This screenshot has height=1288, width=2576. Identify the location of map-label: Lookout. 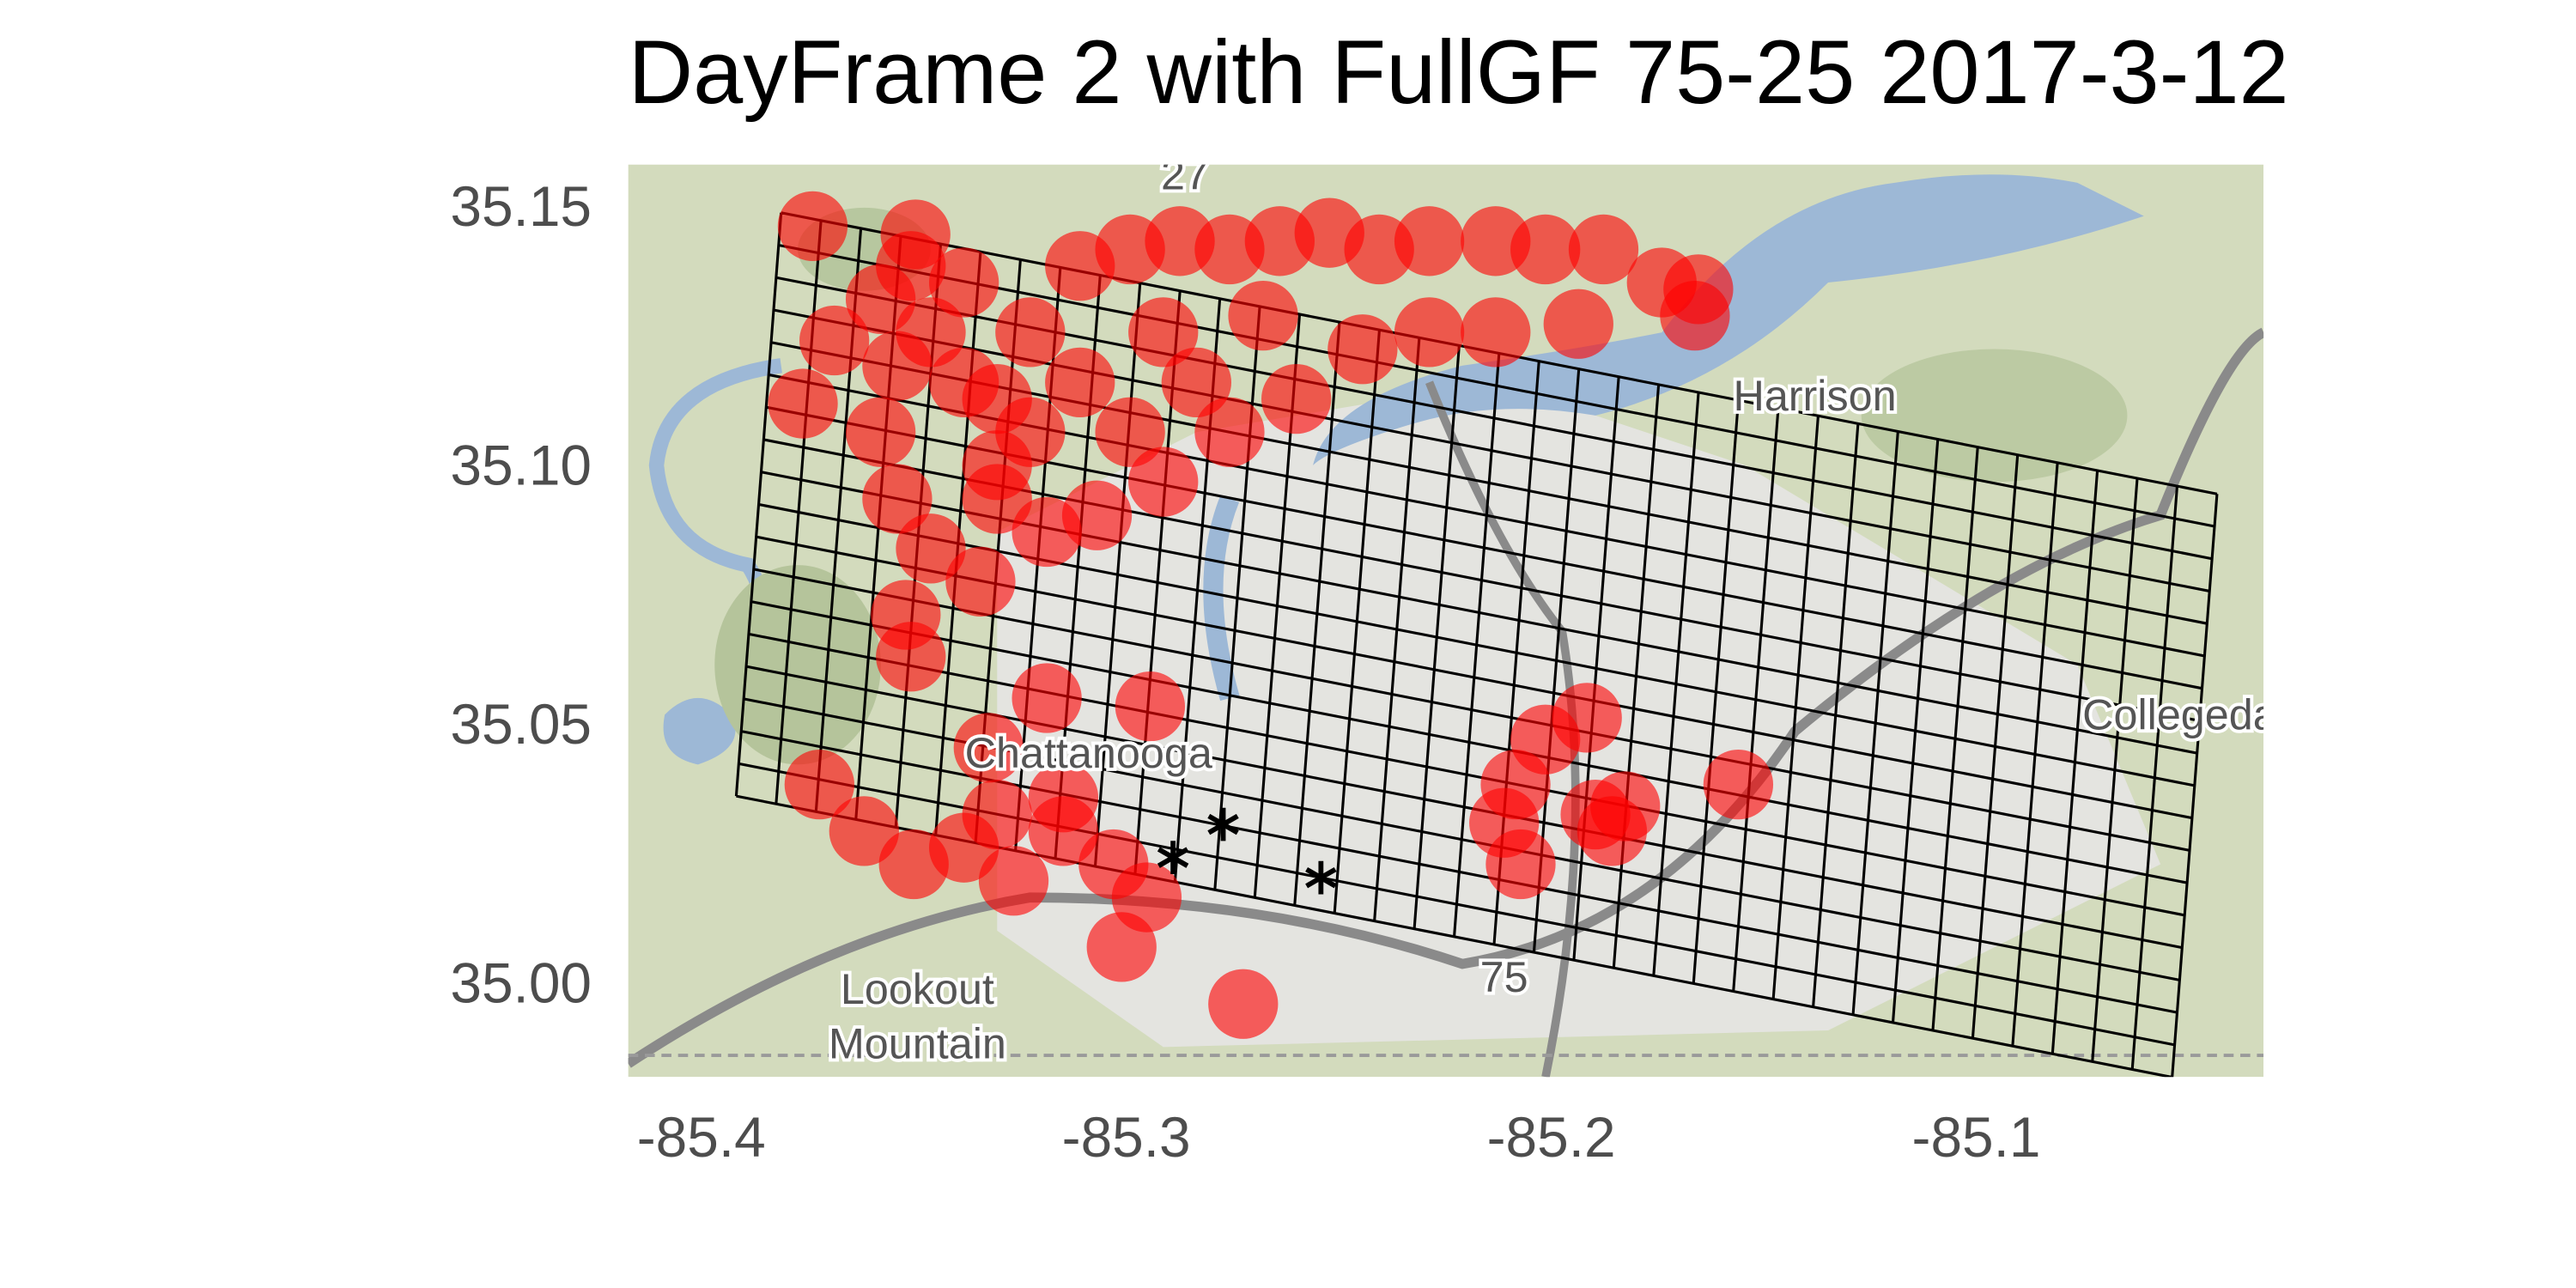
(918, 988).